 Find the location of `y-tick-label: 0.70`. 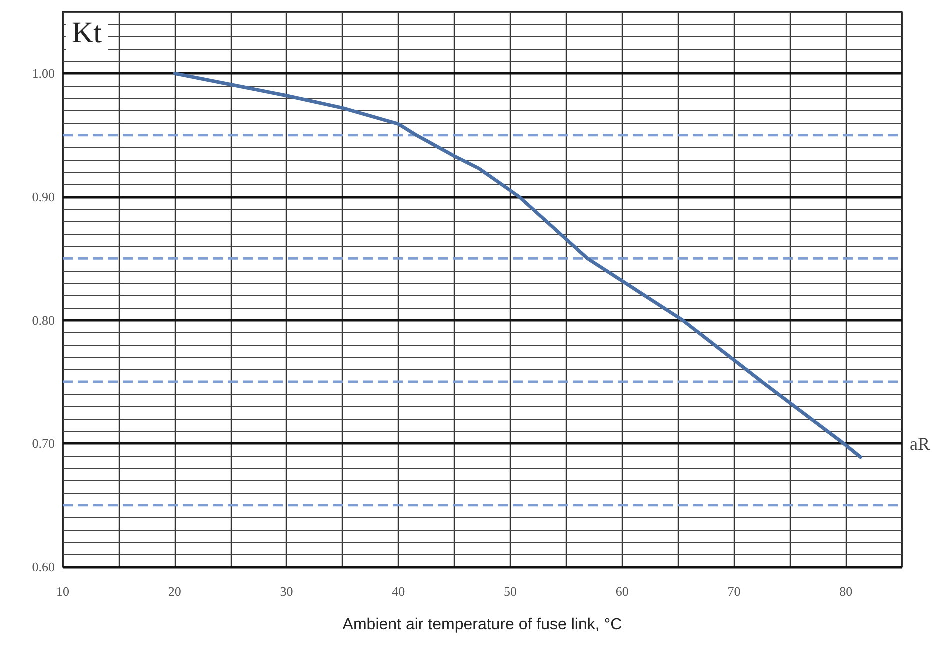

y-tick-label: 0.70 is located at coordinates (43, 444).